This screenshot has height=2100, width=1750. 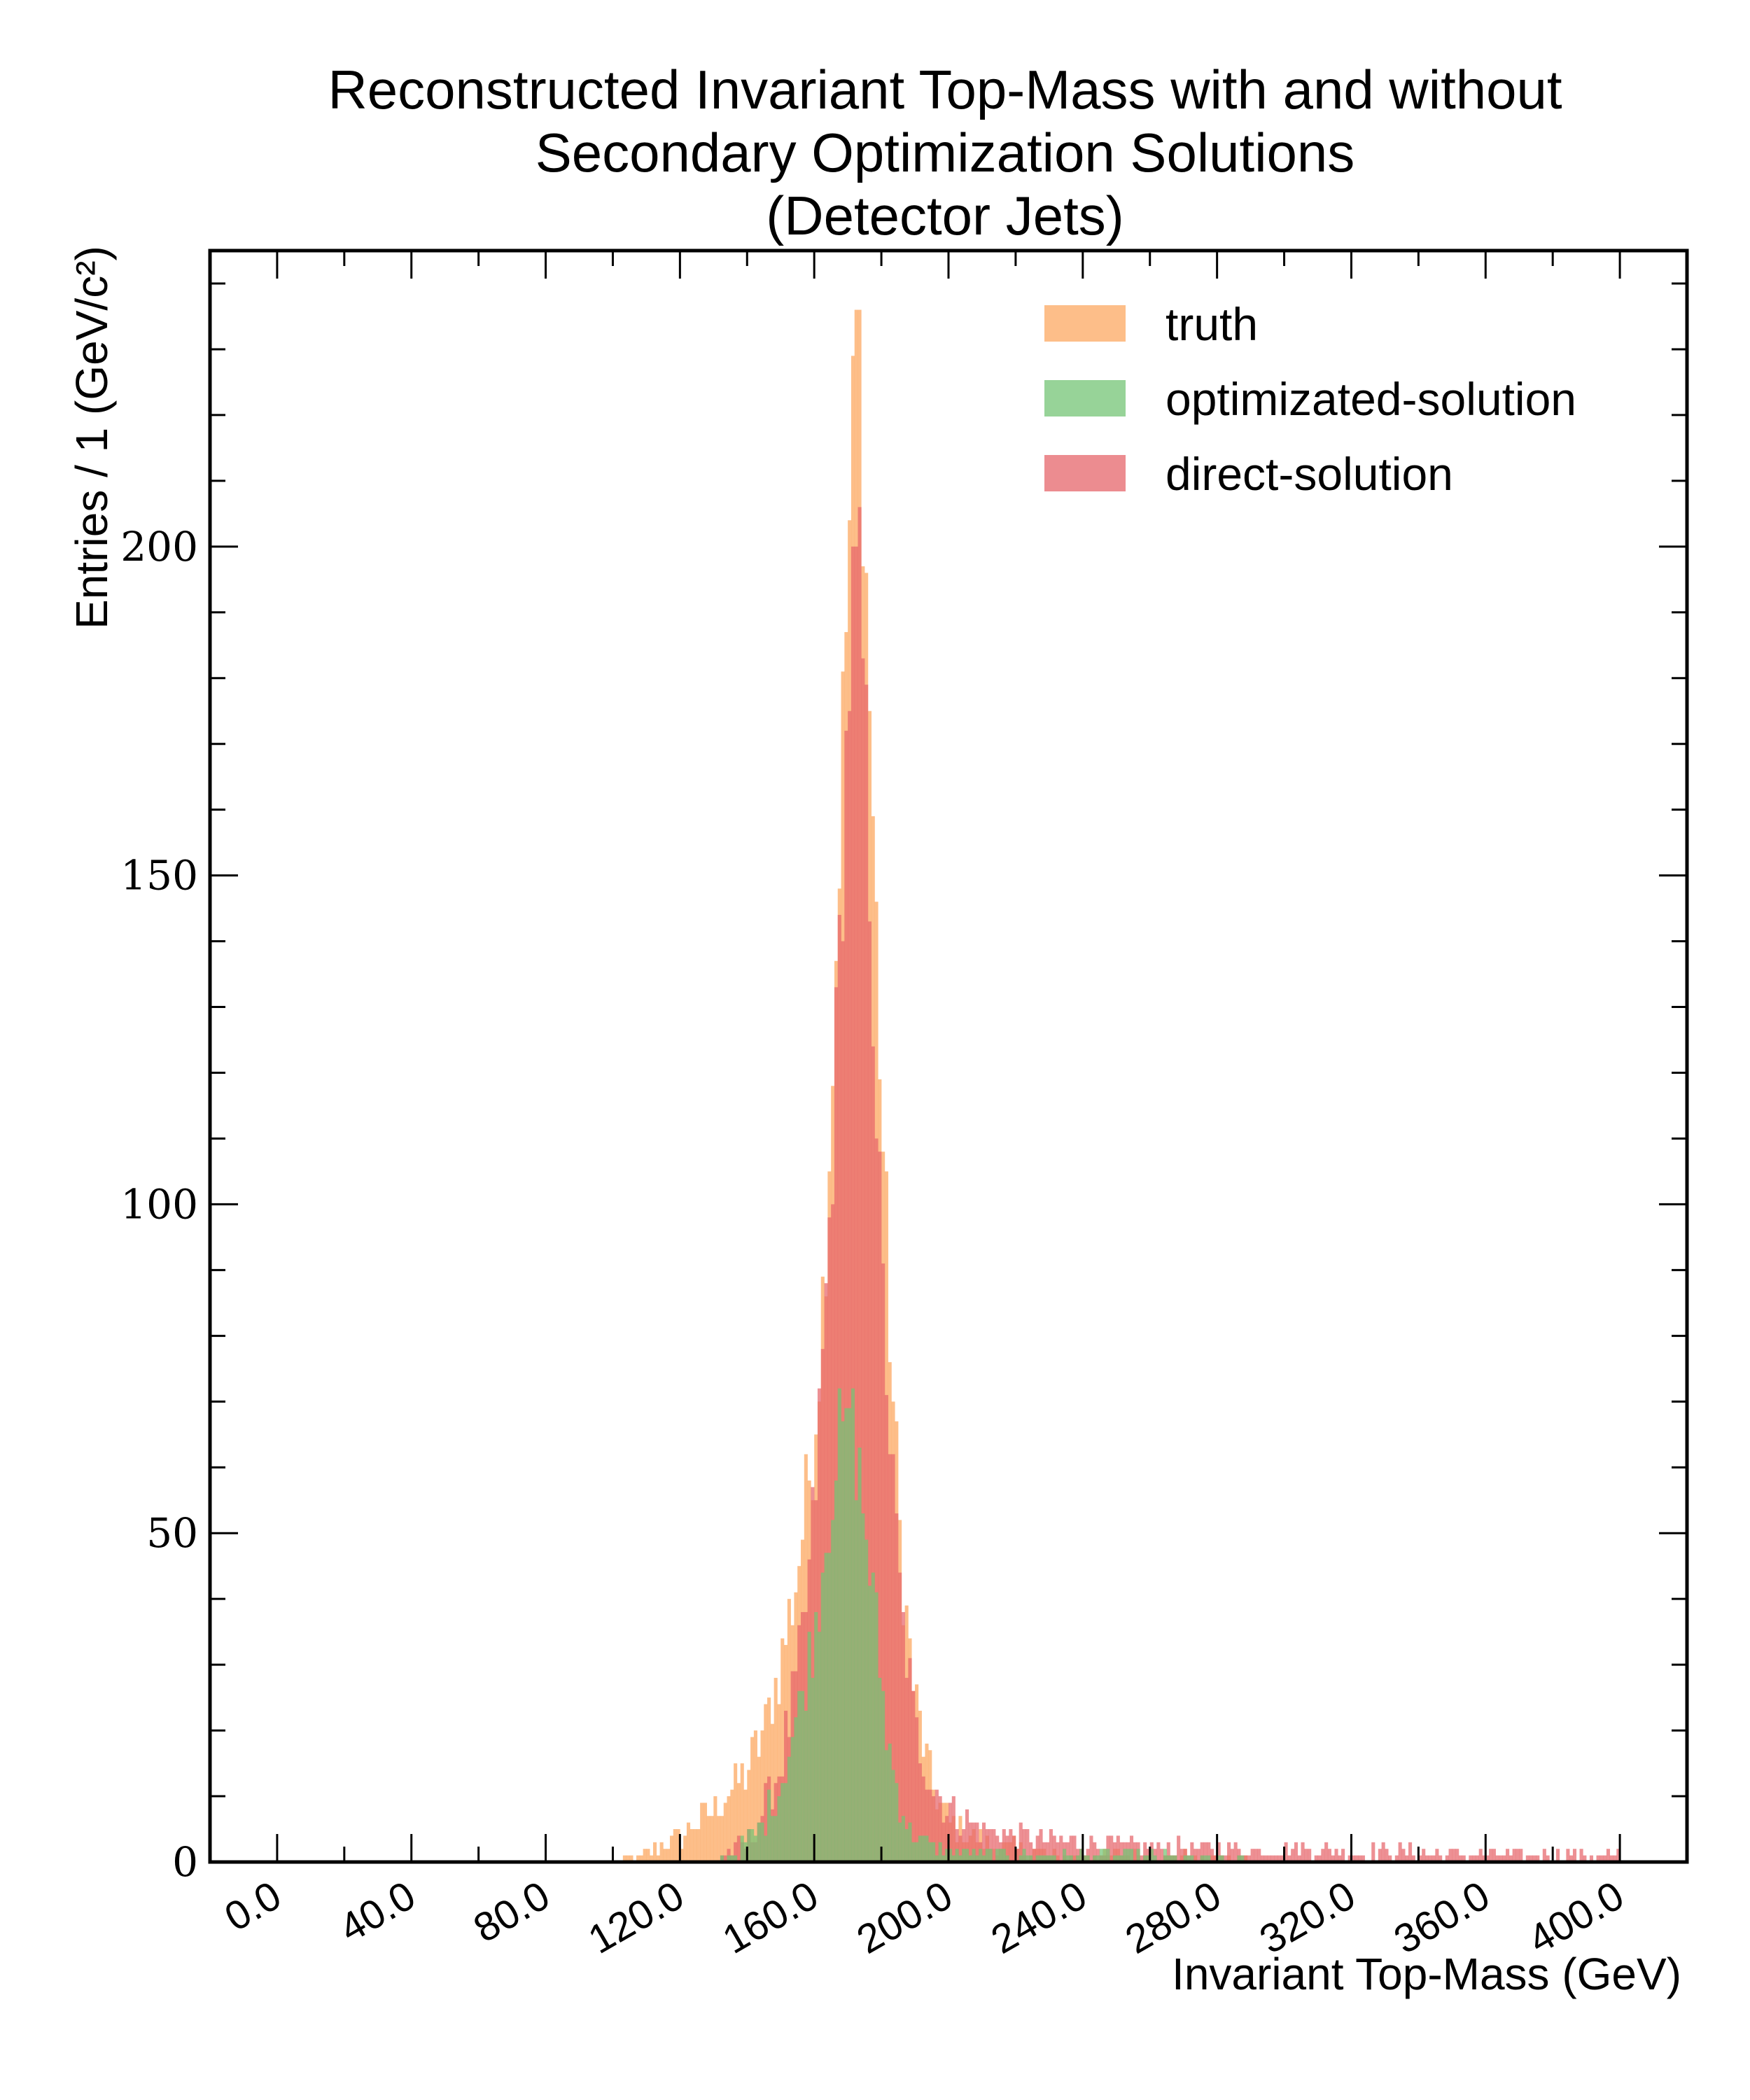 What do you see at coordinates (159, 546) in the screenshot?
I see `y-tick-label: 200` at bounding box center [159, 546].